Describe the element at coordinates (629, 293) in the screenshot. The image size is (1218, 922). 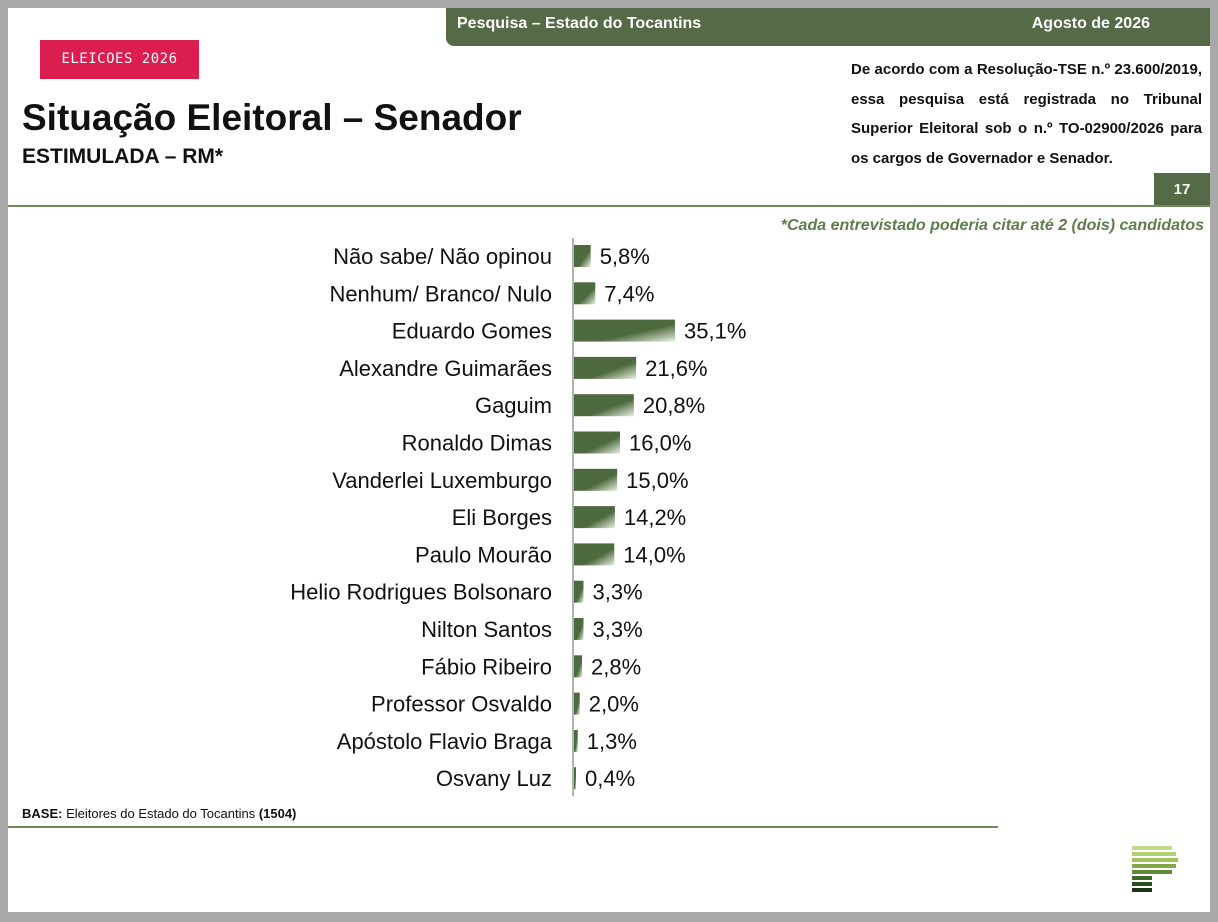
I see `value-label: 7,4%` at that location.